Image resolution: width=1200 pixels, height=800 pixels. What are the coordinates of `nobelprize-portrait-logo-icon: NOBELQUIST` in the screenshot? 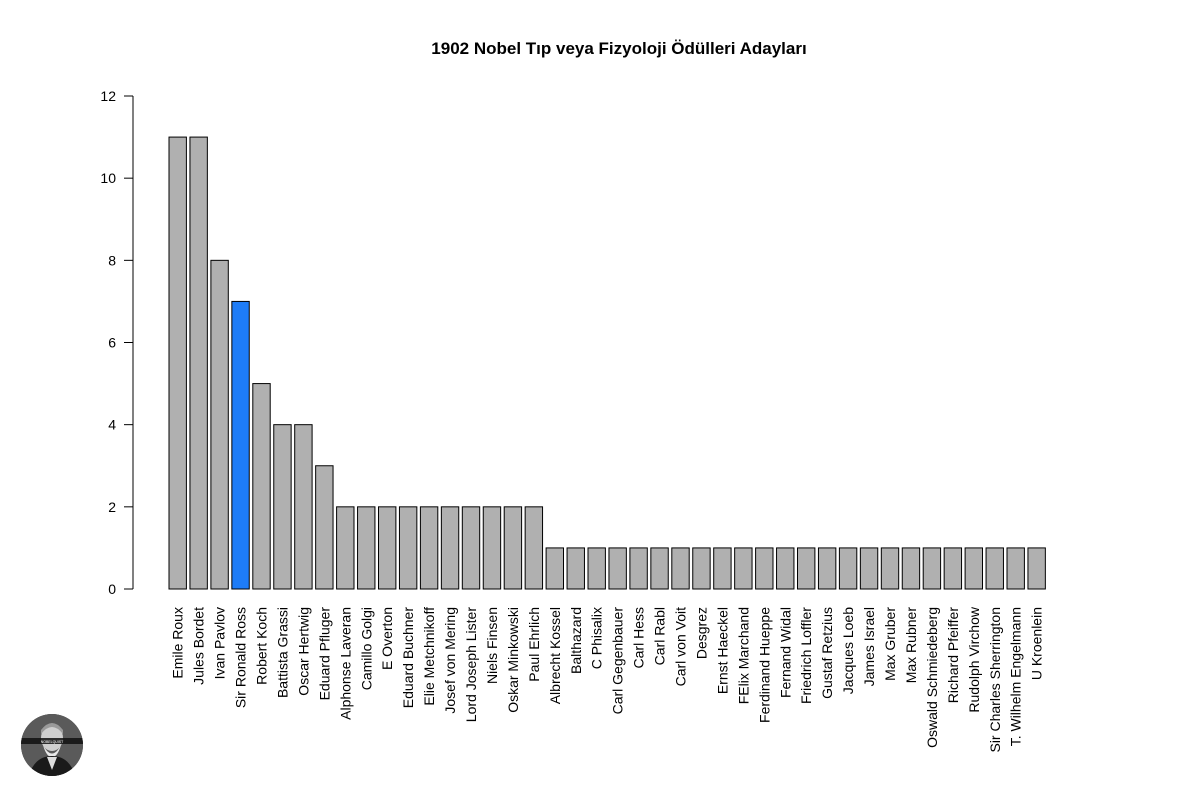 It's located at (52, 745).